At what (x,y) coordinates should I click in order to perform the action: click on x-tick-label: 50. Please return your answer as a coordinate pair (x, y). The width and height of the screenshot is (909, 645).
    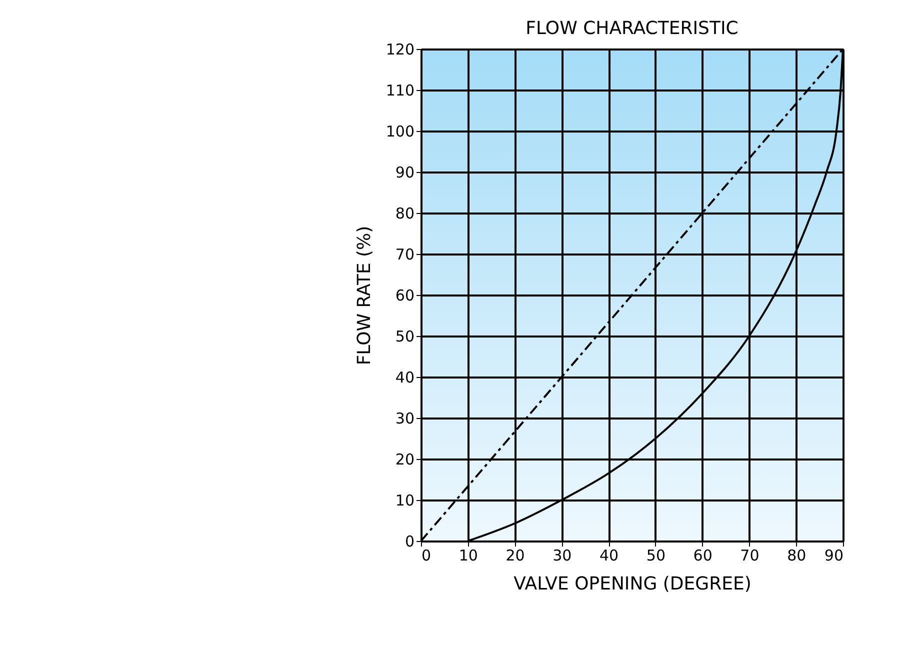
    Looking at the image, I should click on (656, 555).